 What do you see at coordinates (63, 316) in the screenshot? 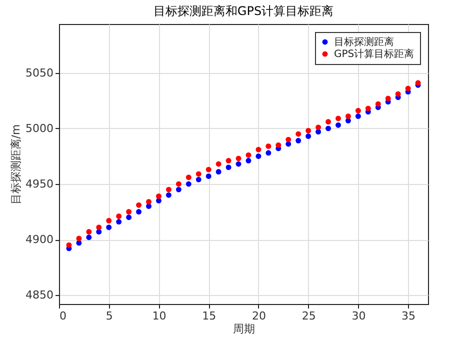
I see `x-tick-label: 0` at bounding box center [63, 316].